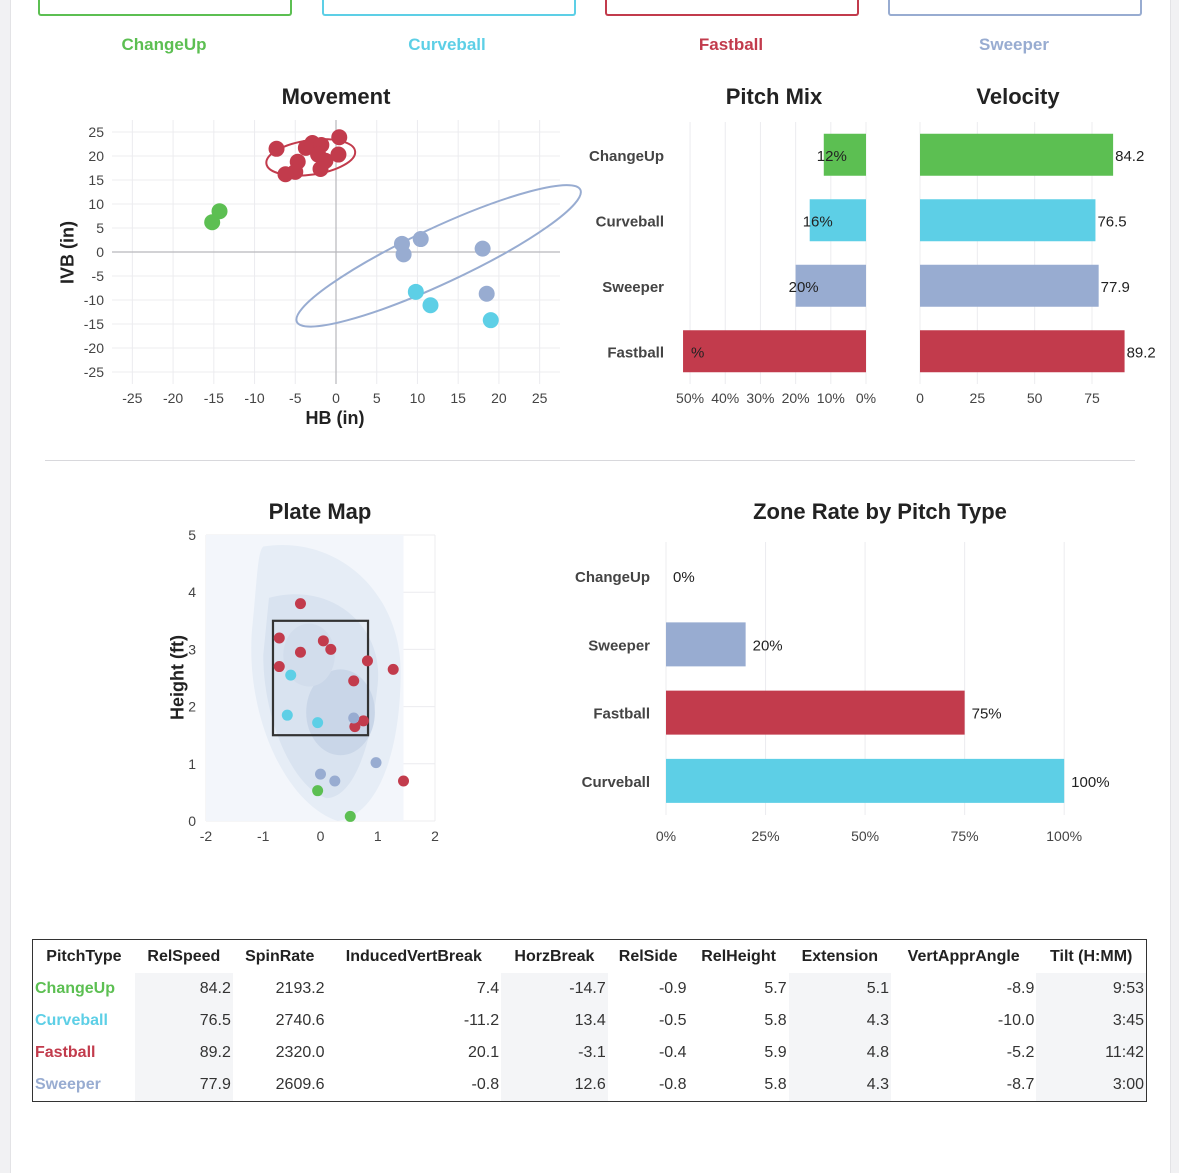  Describe the element at coordinates (1014, 44) in the screenshot. I see `legend-label-sweeper: Sweeper` at that location.